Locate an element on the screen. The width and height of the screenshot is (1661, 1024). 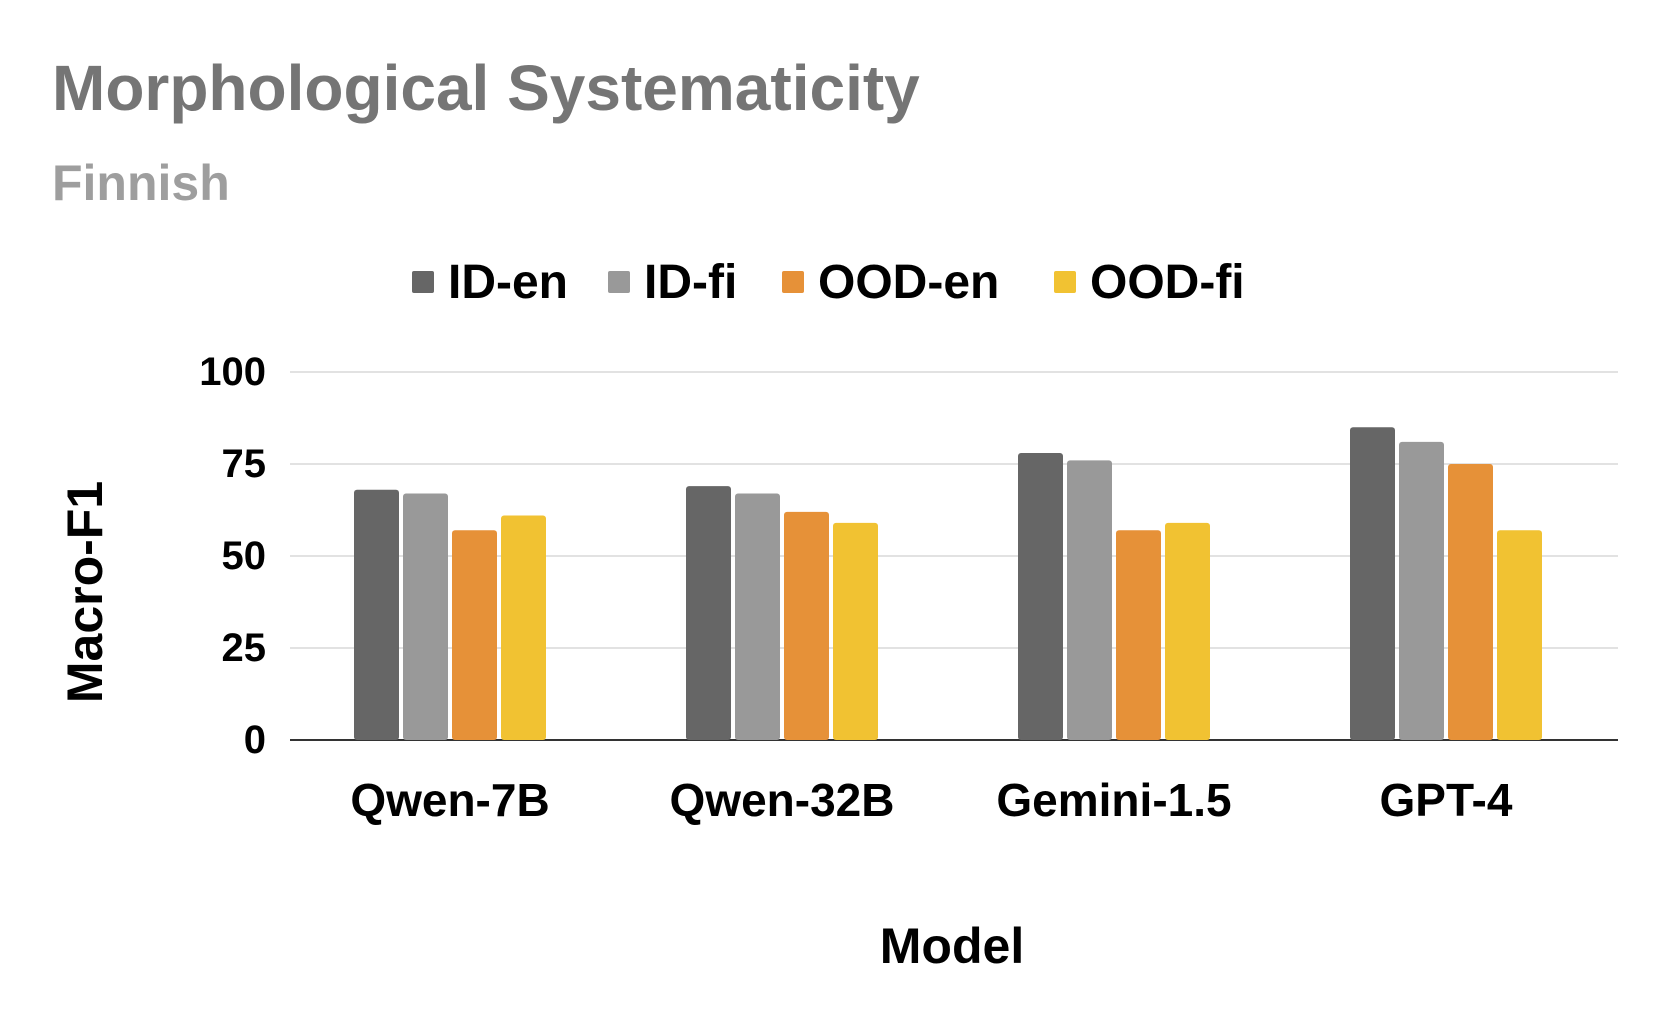
x-tick-label: GPT-4 is located at coordinates (1446, 800).